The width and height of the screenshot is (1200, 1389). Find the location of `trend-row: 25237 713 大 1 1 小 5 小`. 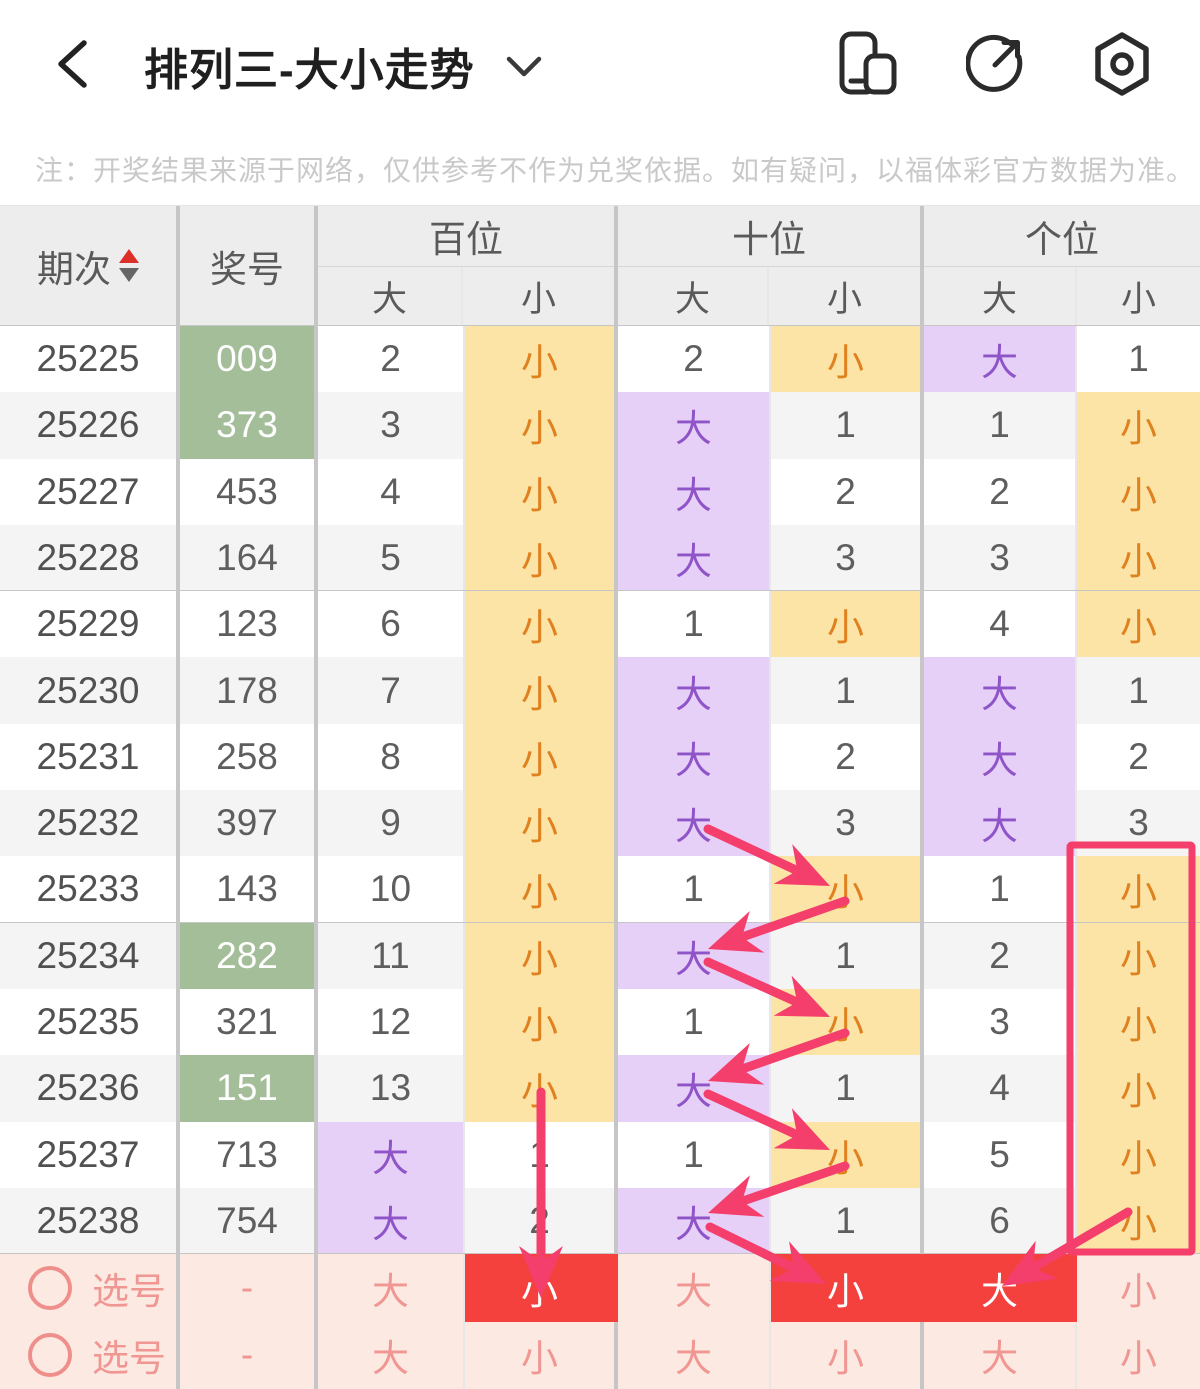

trend-row: 25237 713 大 1 1 小 5 小 is located at coordinates (600, 1154).